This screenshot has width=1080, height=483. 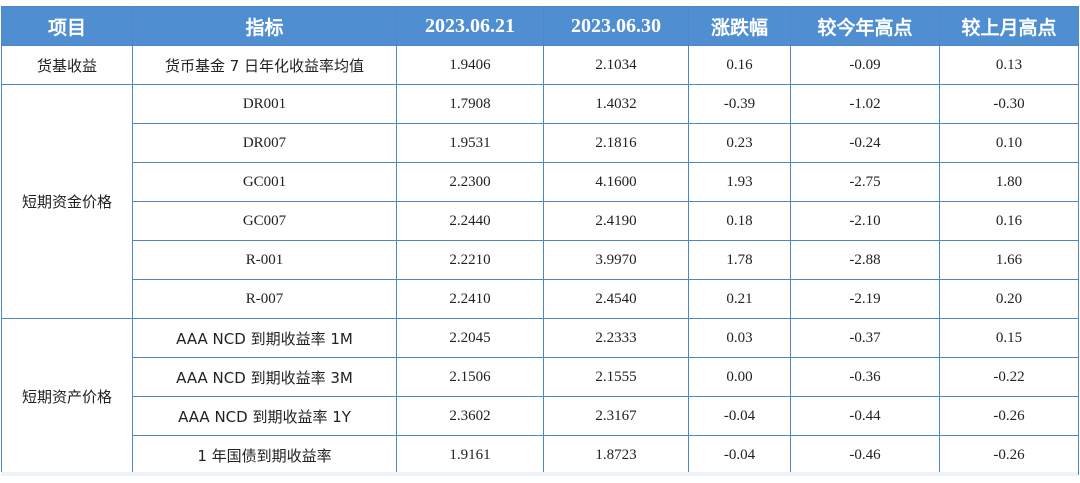 I want to click on table-row: DR007 1.9531 2.1816 0.23 -0.24 0.10, so click(x=540, y=143).